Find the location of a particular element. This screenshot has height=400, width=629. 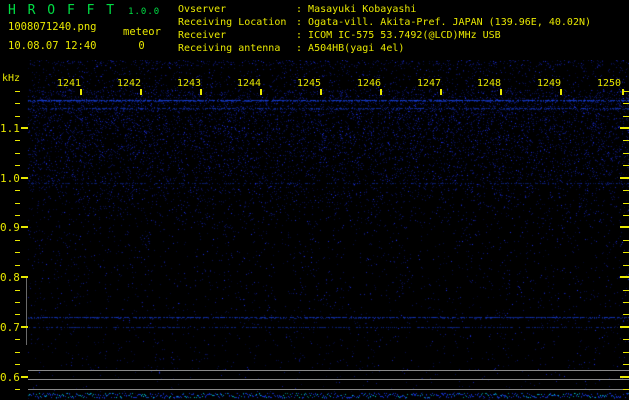

time-tick-label: 1242 is located at coordinates (129, 83).